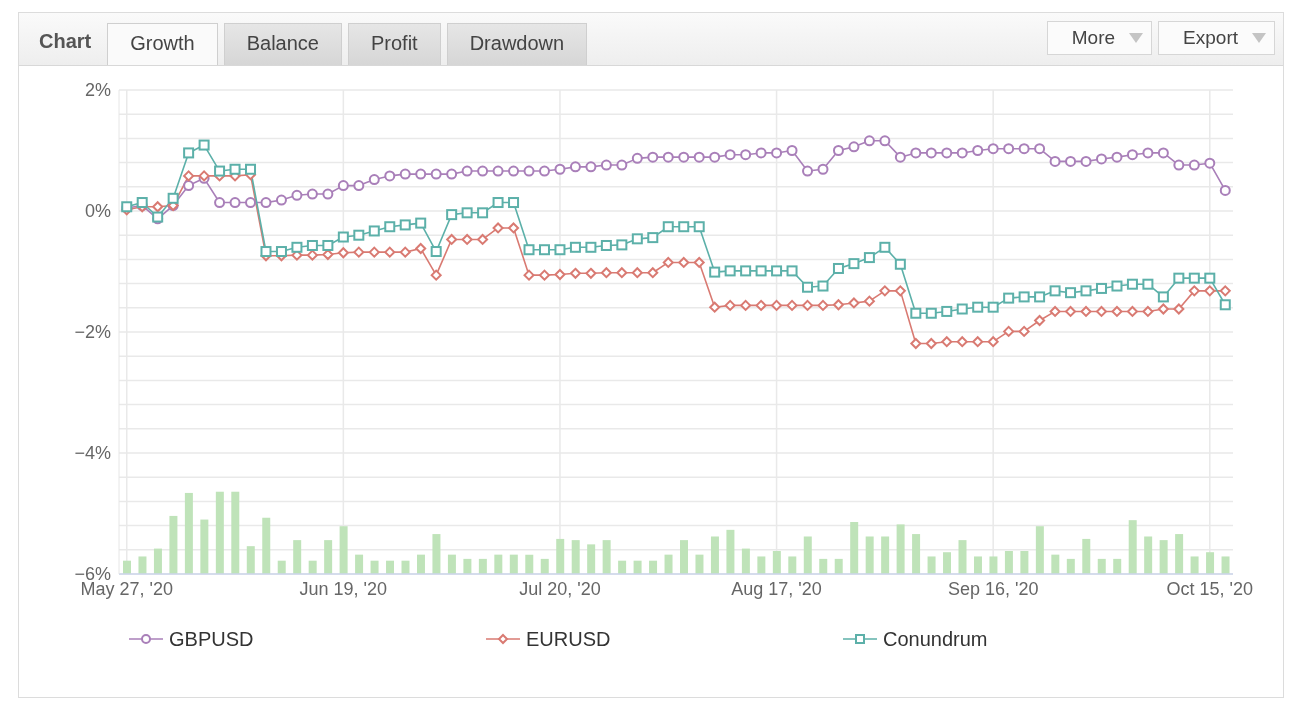 The image size is (1290, 709). What do you see at coordinates (776, 588) in the screenshot?
I see `x-tick-label: Aug 17, '20` at bounding box center [776, 588].